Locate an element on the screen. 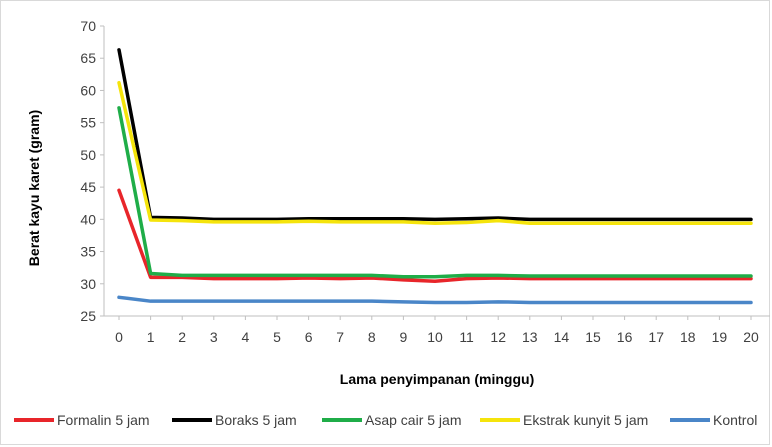 This screenshot has height=447, width=772. x-tick-label: 8 is located at coordinates (372, 337).